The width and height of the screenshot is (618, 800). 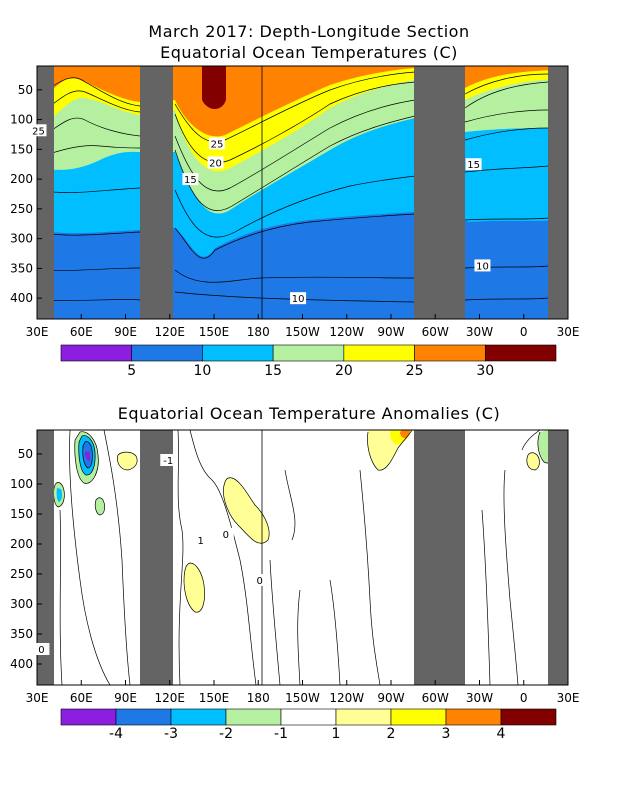 I want to click on anomaly-pos-atlantic, so click(x=533, y=461).